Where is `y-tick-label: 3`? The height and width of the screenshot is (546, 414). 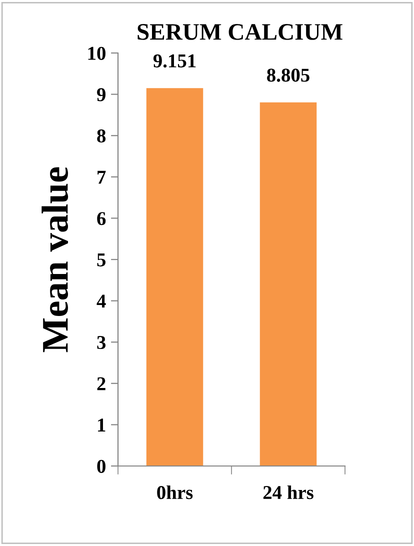
y-tick-label: 3 is located at coordinates (101, 343).